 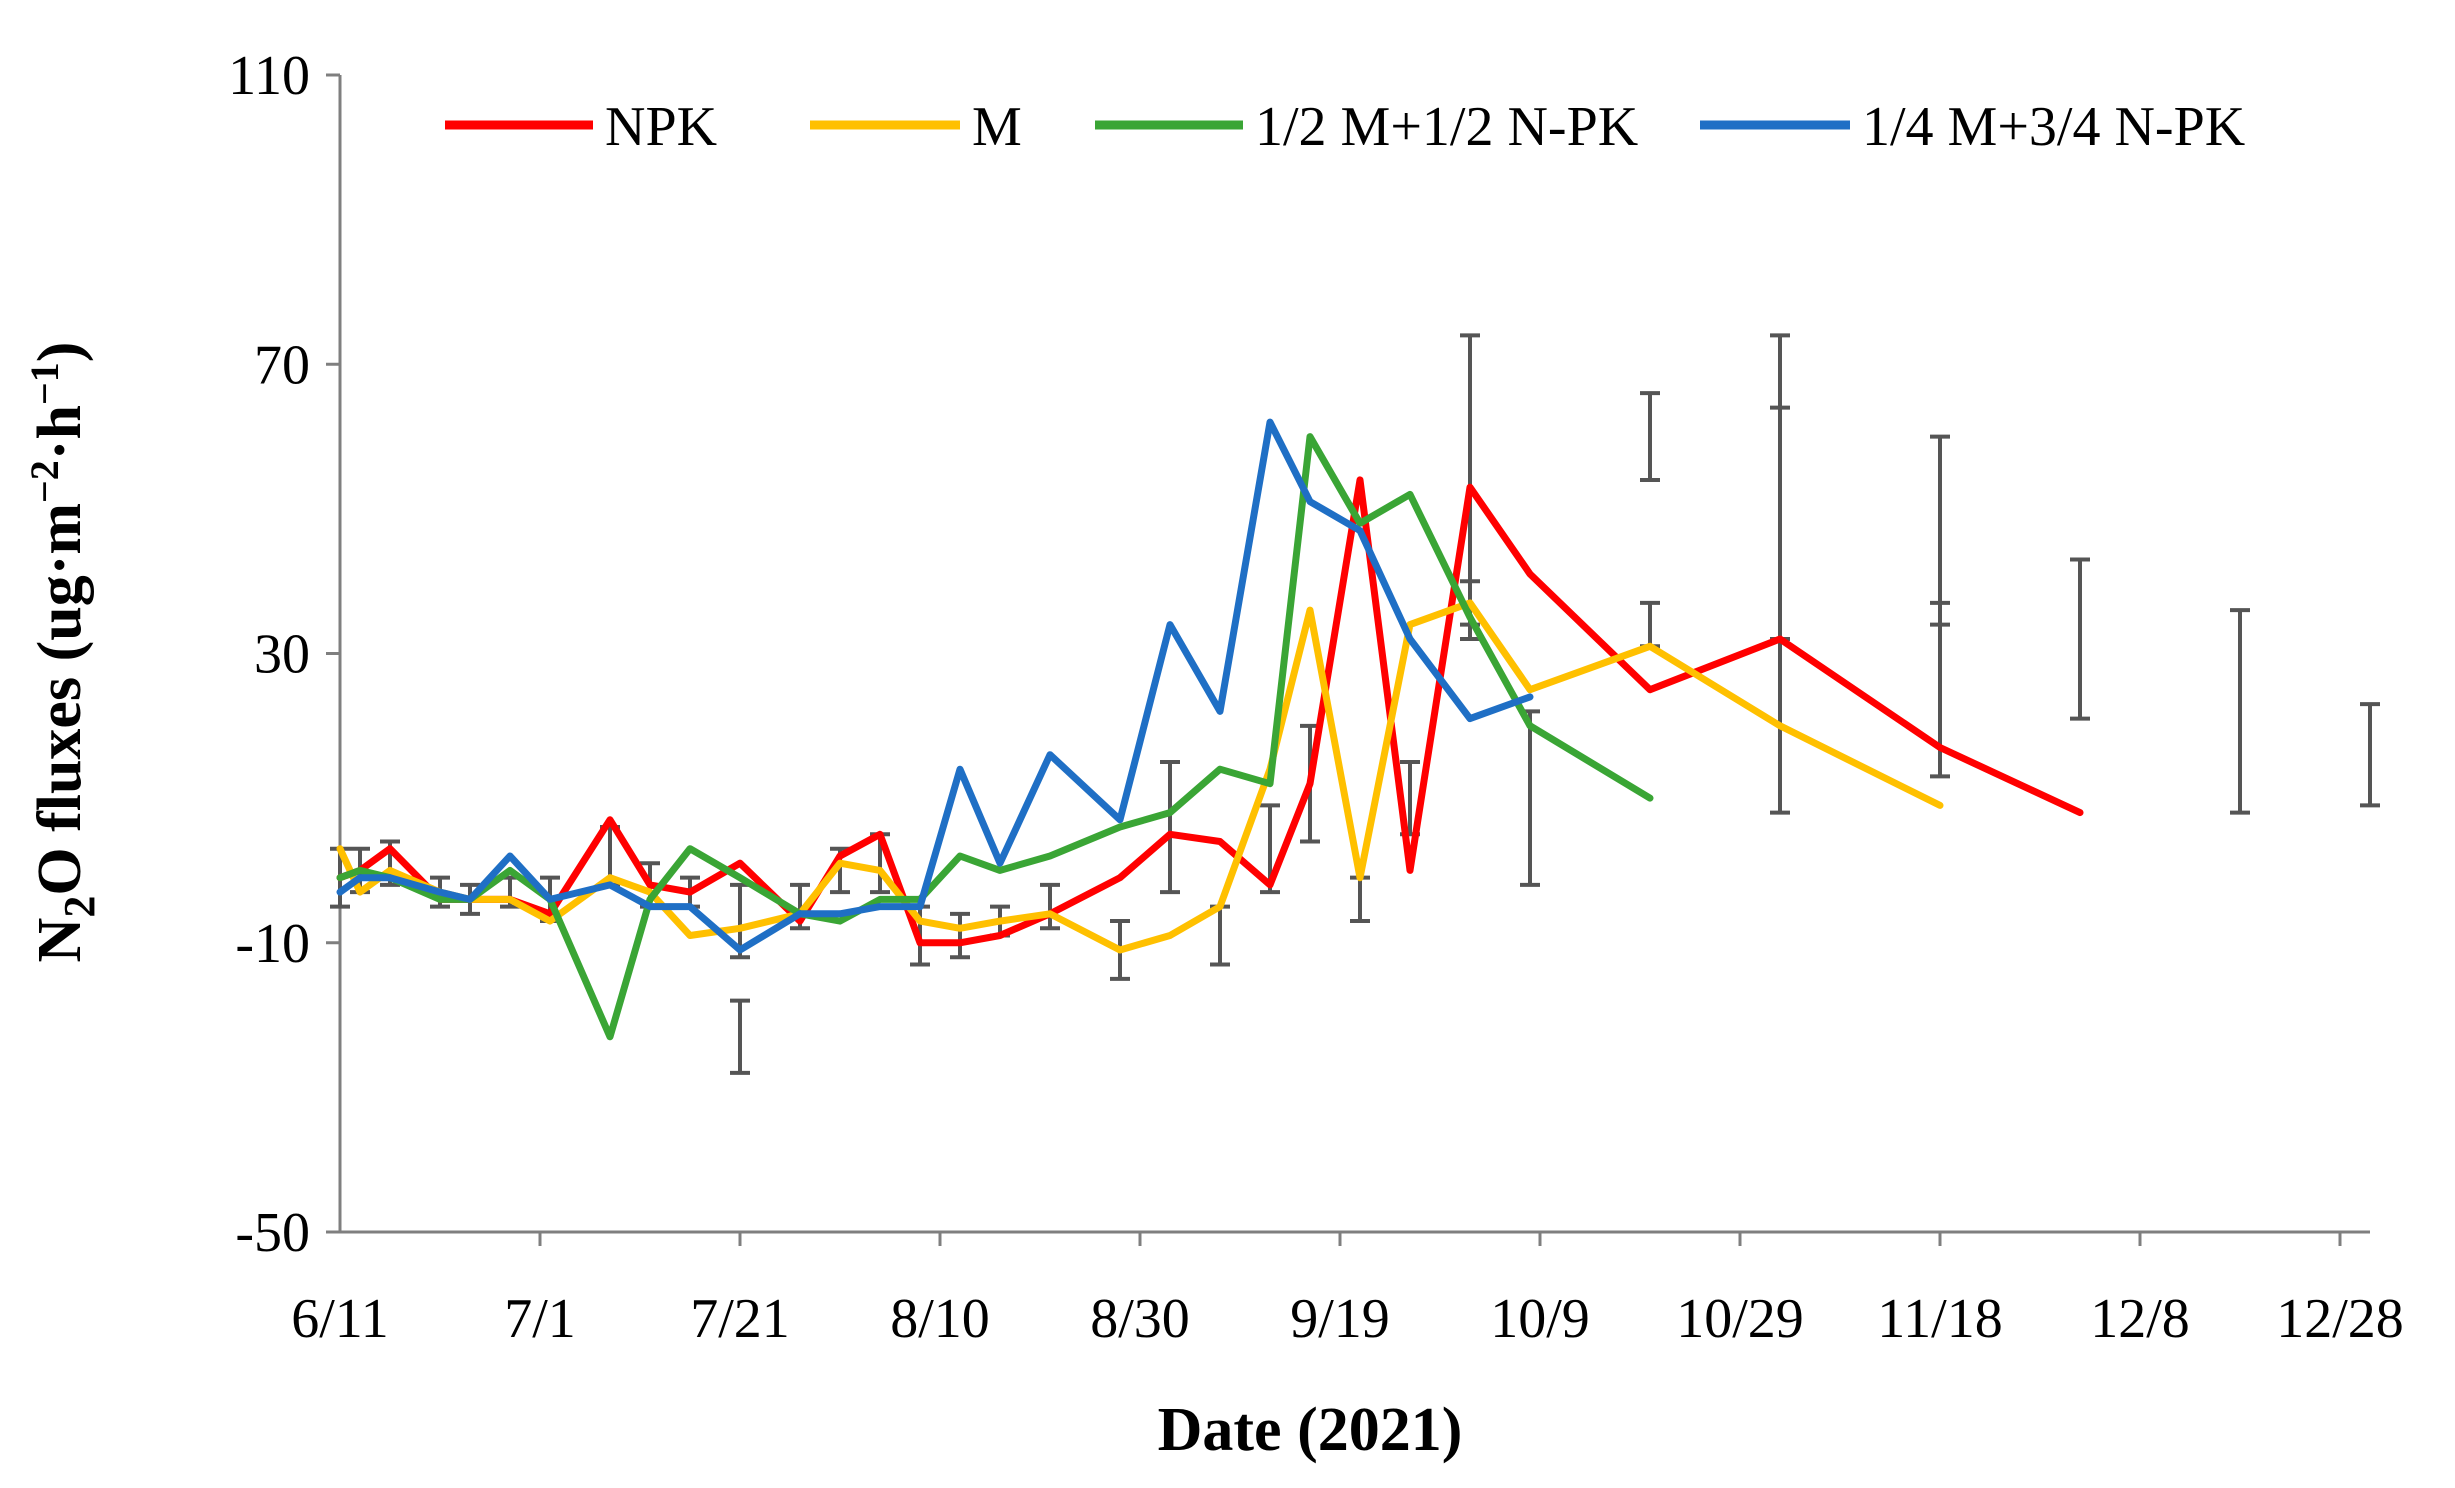 I want to click on legend-item: NPK, so click(x=581, y=127).